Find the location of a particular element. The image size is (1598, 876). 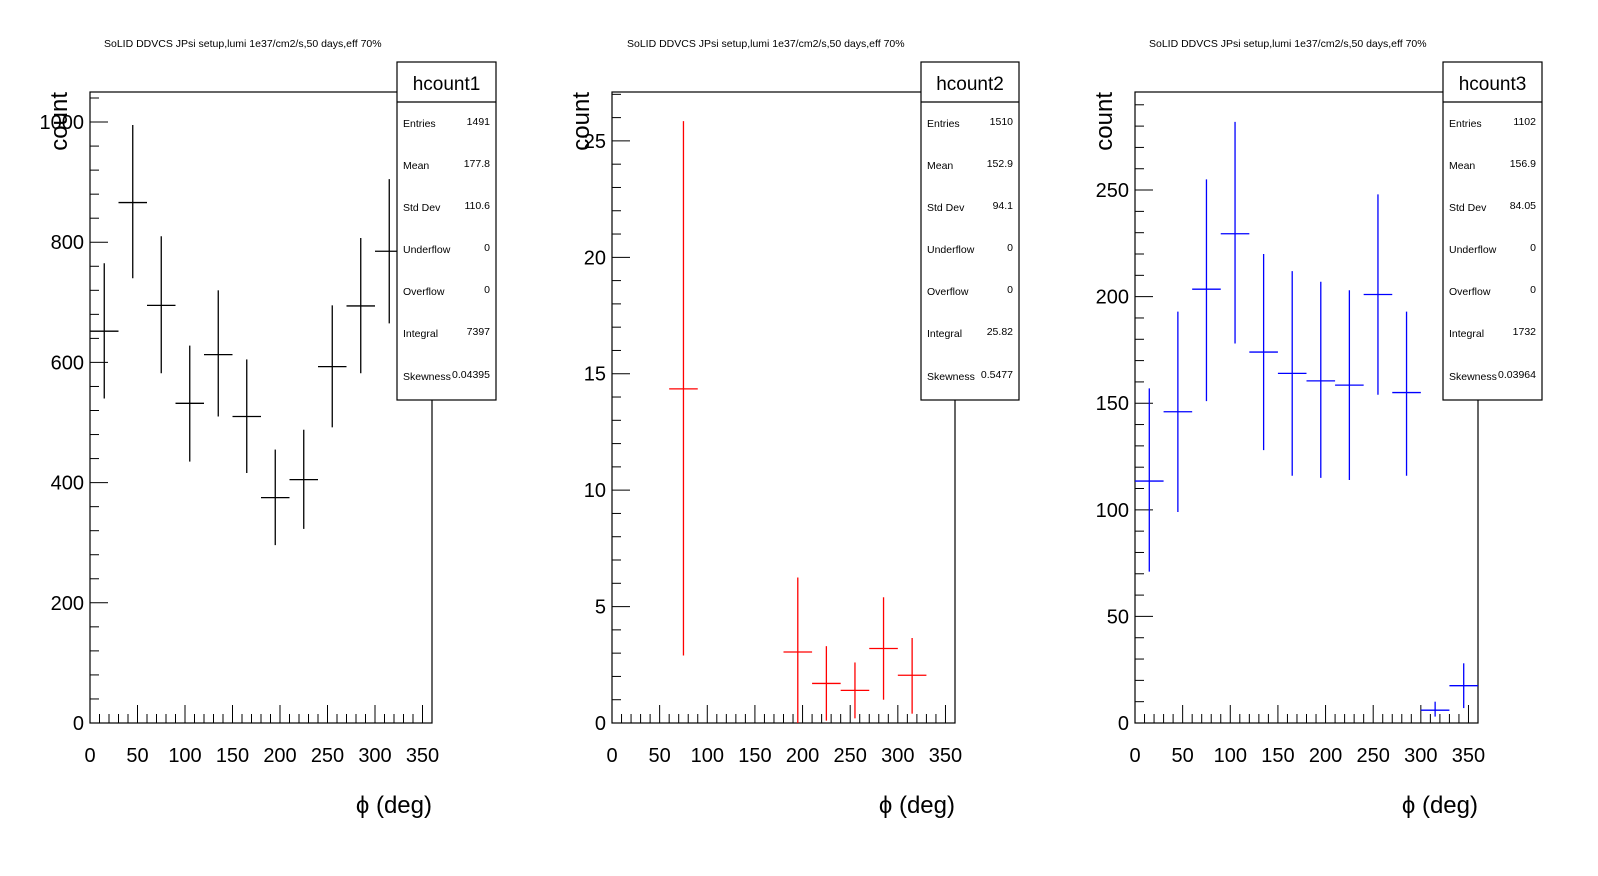

stats-value: 0.03964 is located at coordinates (1517, 375).